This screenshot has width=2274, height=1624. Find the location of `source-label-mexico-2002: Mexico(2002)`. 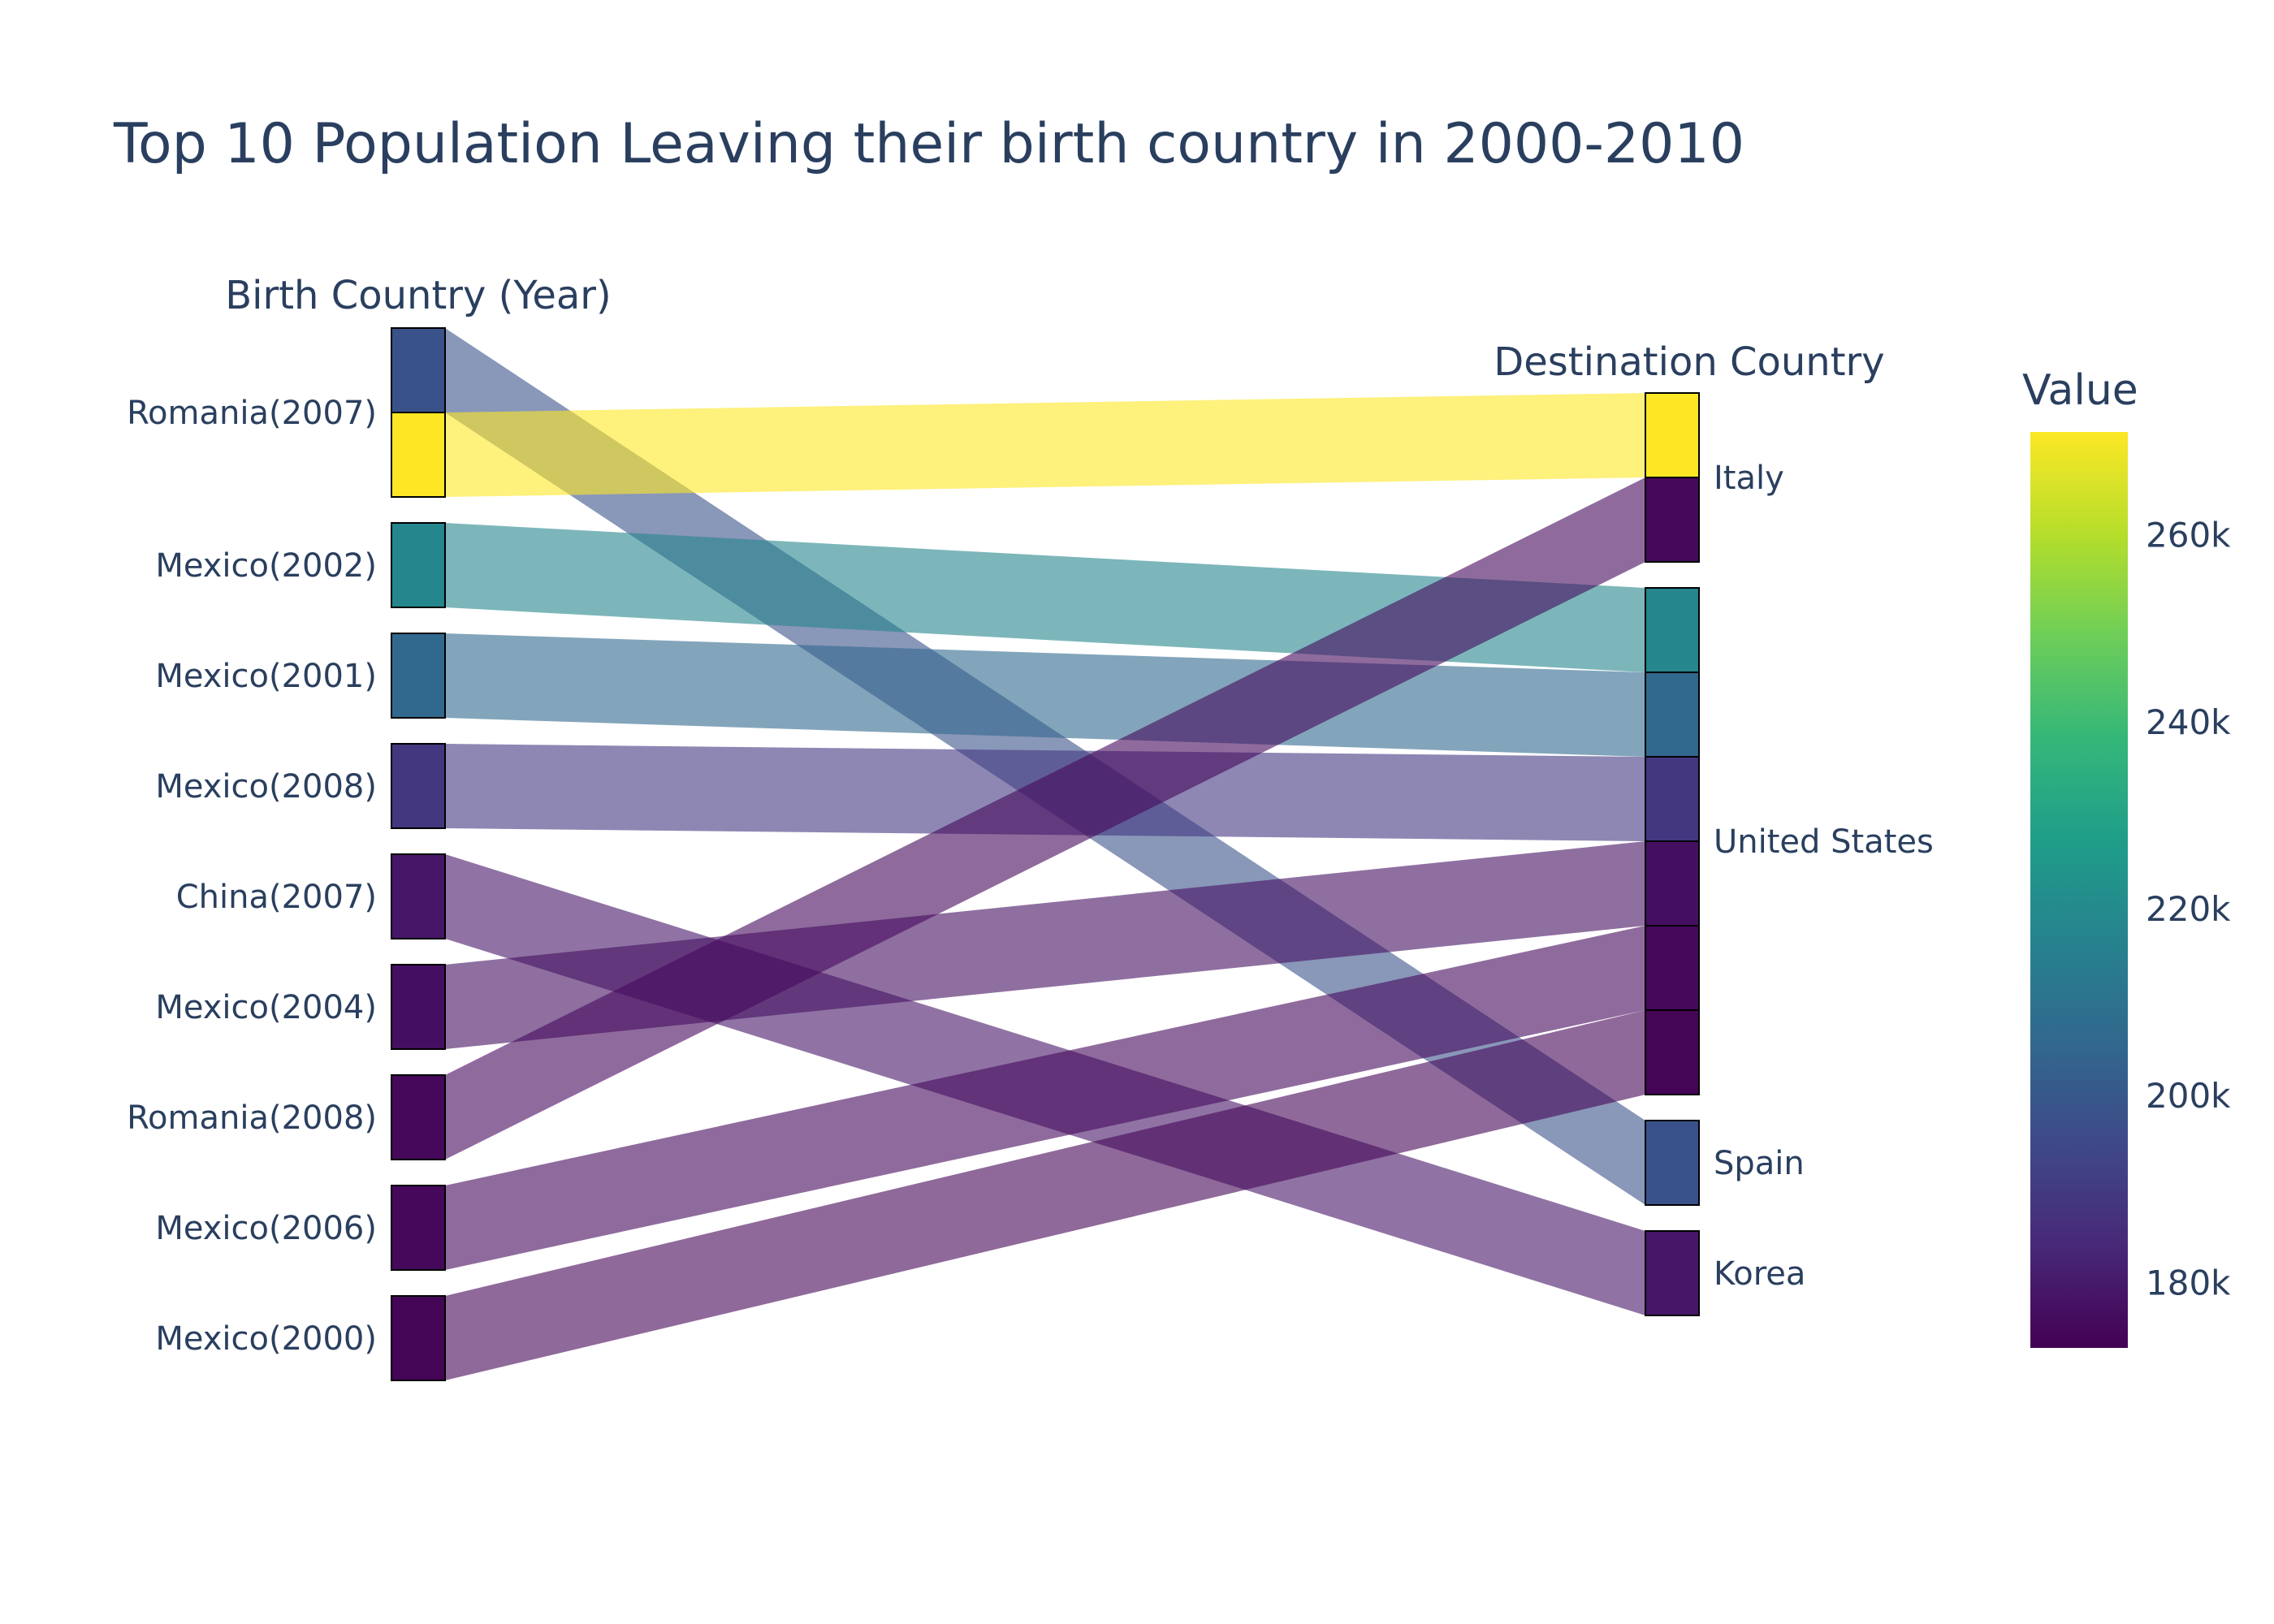

source-label-mexico-2002: Mexico(2002) is located at coordinates (266, 566).